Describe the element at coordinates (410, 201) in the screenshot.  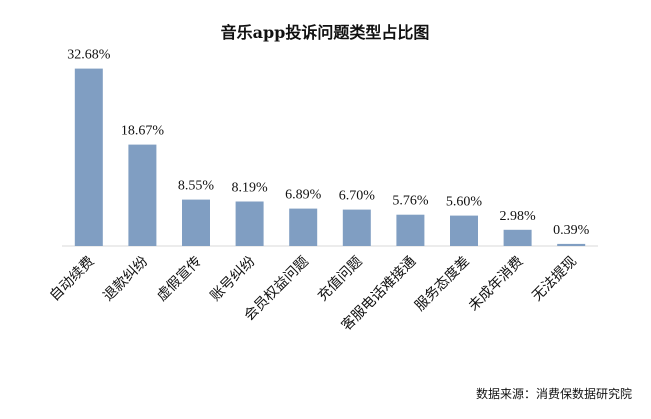
I see `data-label-6: 5.76%` at that location.